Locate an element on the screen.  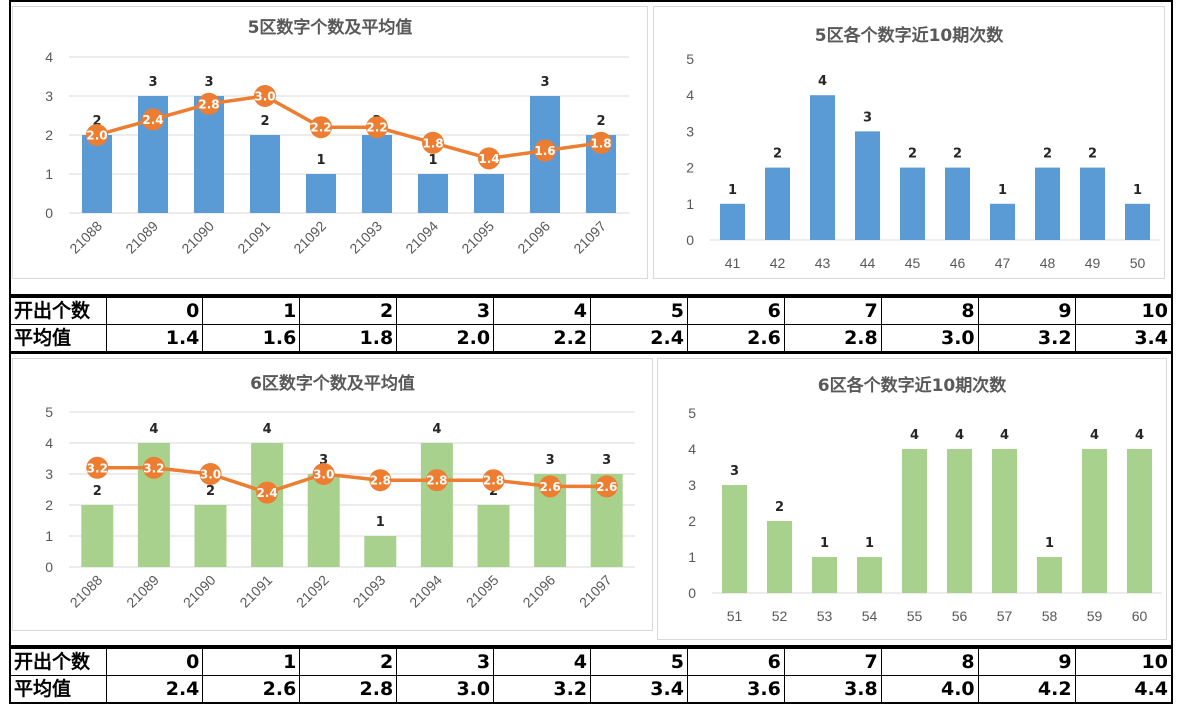
x-tick-label: 57 is located at coordinates (1005, 616).